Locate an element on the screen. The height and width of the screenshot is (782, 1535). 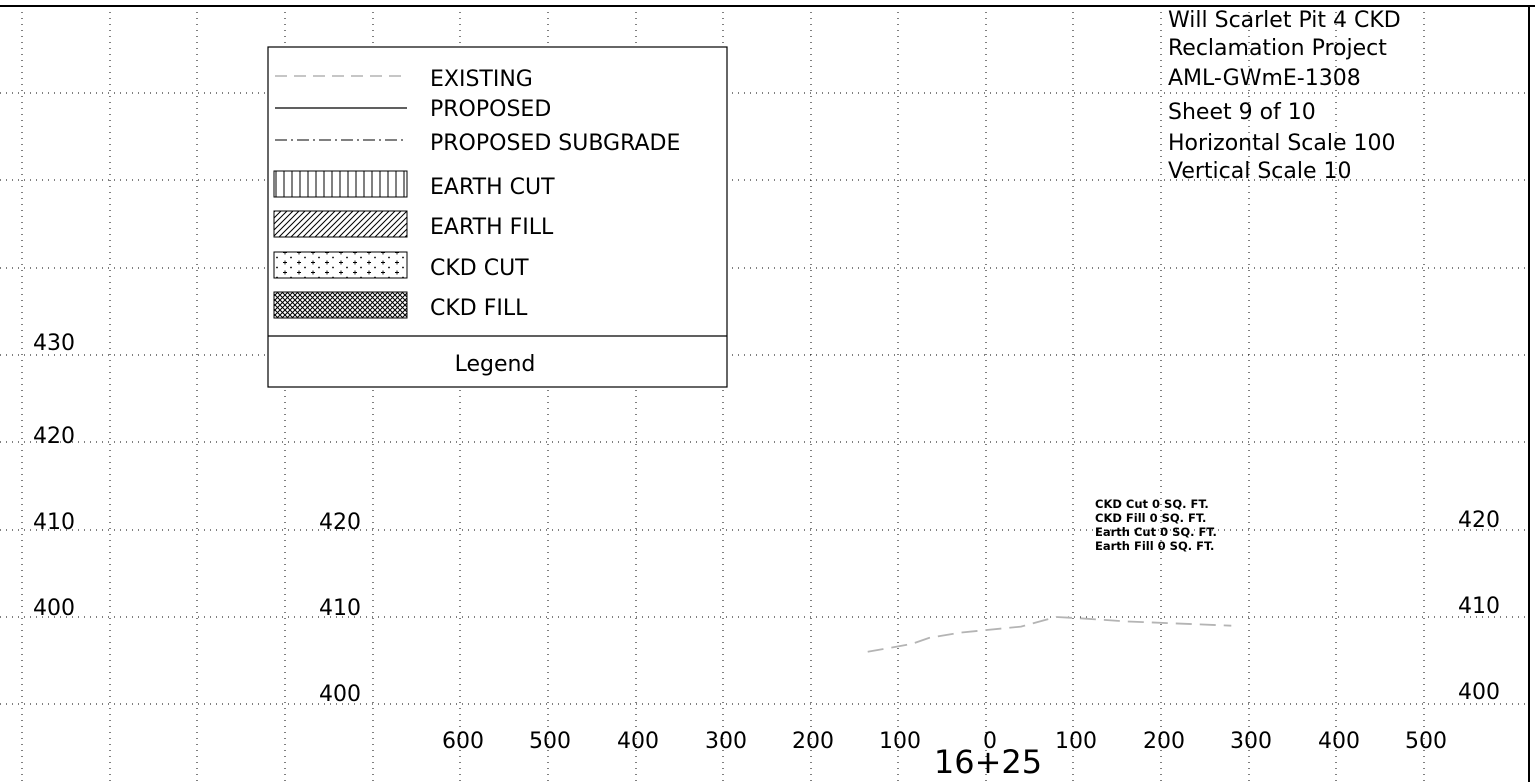
title-line-4: Sheet 9 of 10 is located at coordinates (1242, 112).